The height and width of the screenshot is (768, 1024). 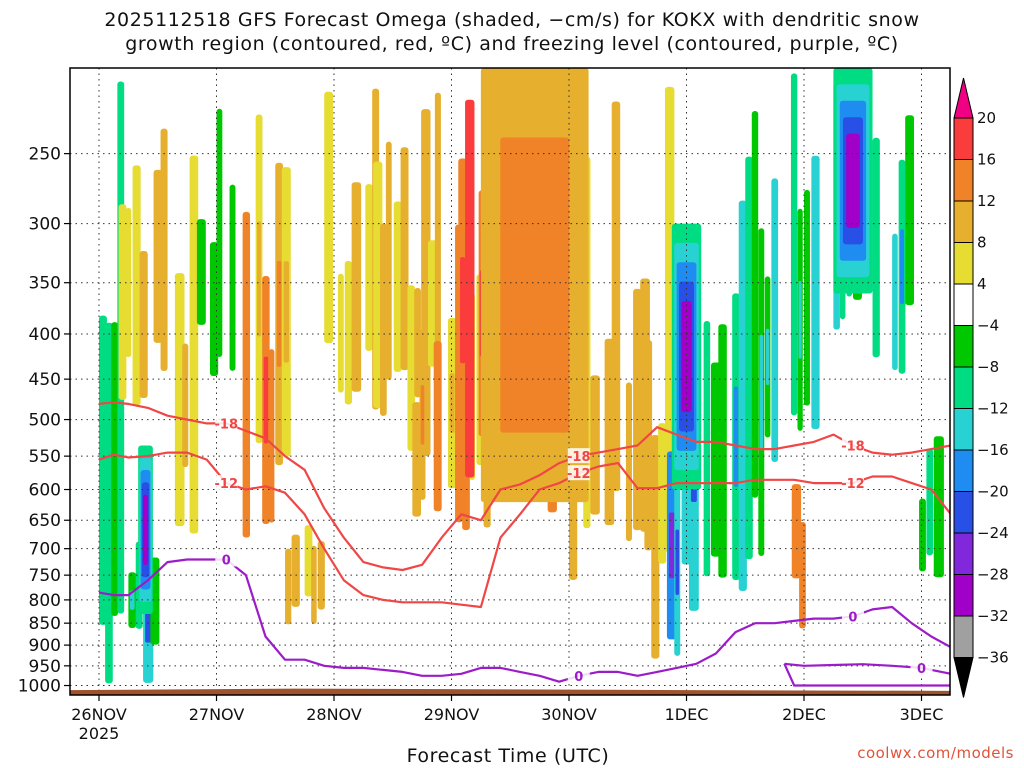 I want to click on x-tick-label: 30NOV, so click(x=569, y=714).